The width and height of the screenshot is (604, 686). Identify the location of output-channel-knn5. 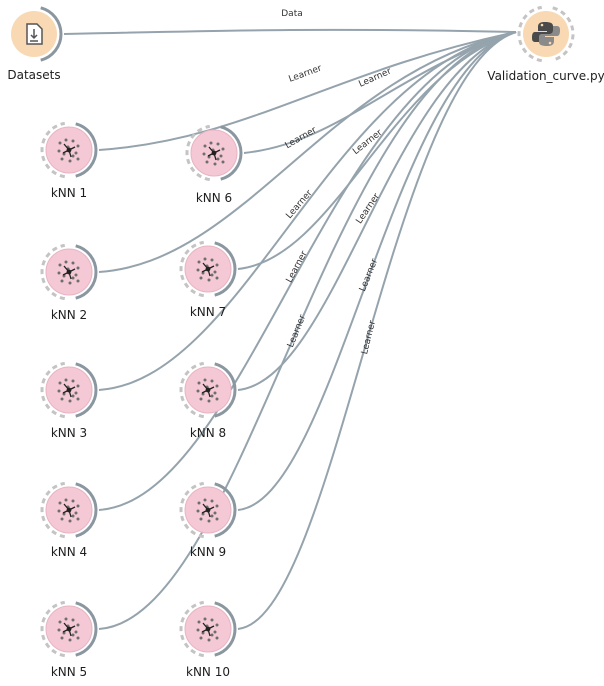
(86, 629).